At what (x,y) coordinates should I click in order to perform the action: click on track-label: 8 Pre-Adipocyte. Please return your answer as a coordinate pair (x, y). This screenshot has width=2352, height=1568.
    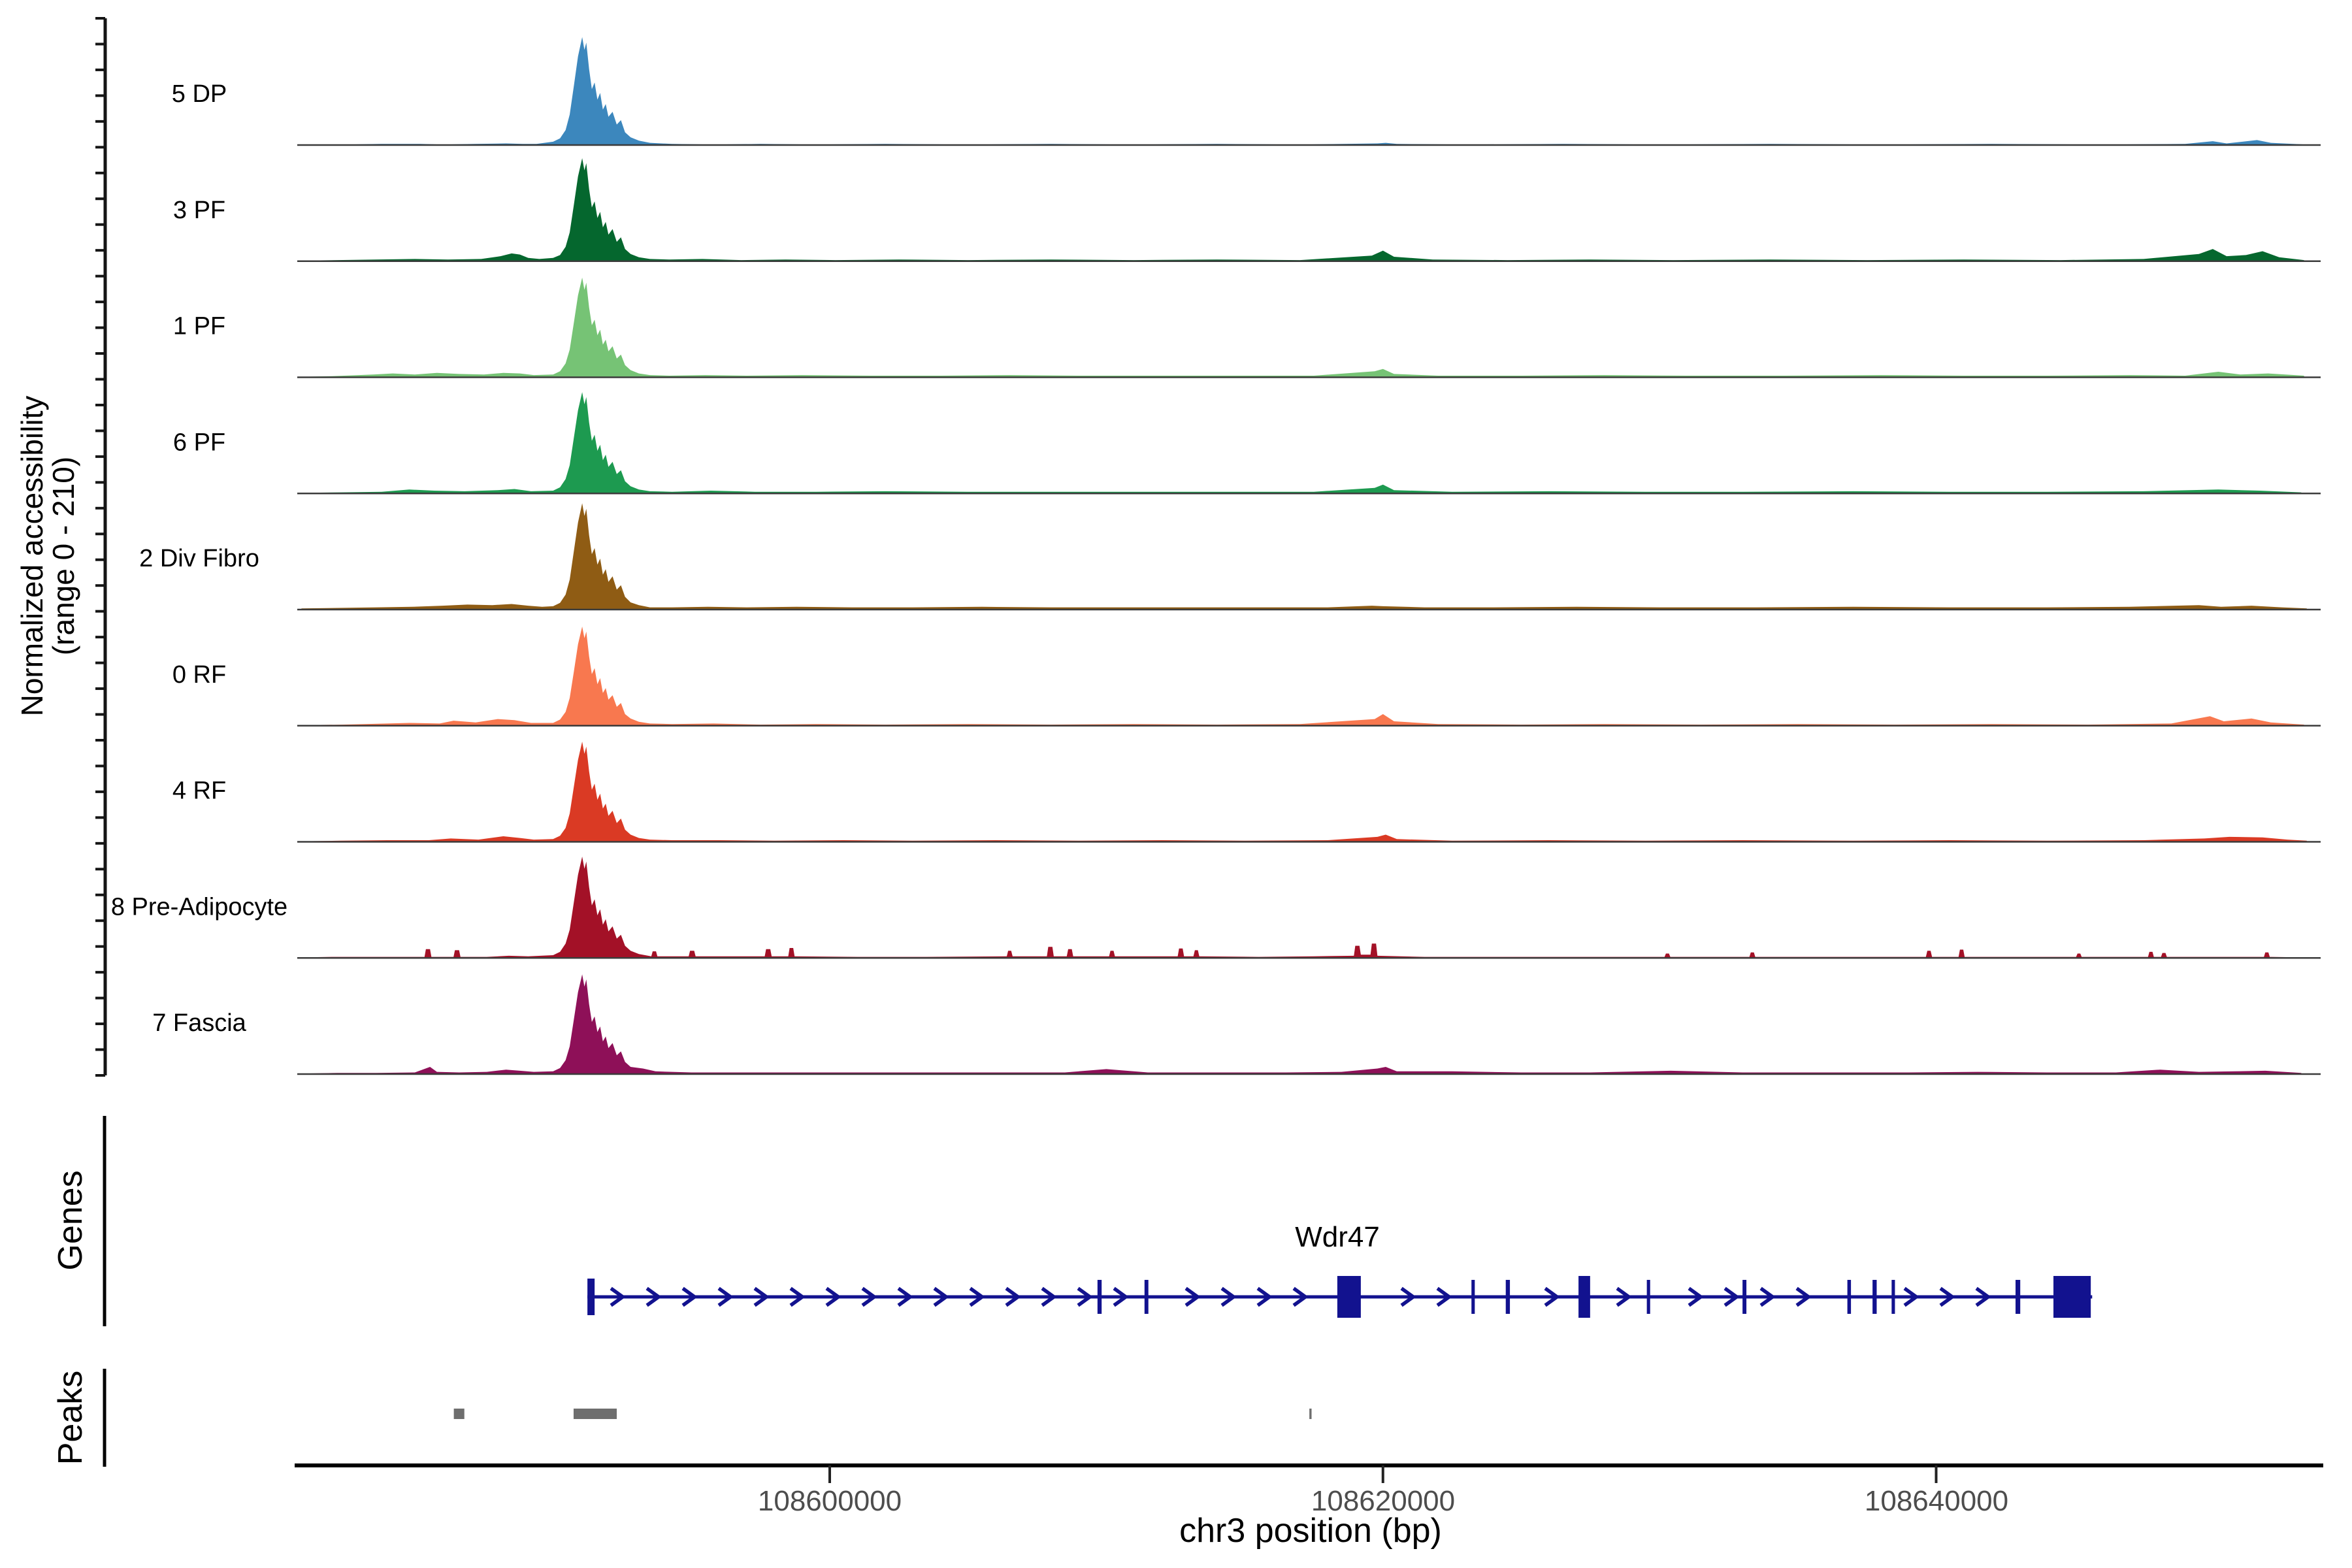
    Looking at the image, I should click on (199, 907).